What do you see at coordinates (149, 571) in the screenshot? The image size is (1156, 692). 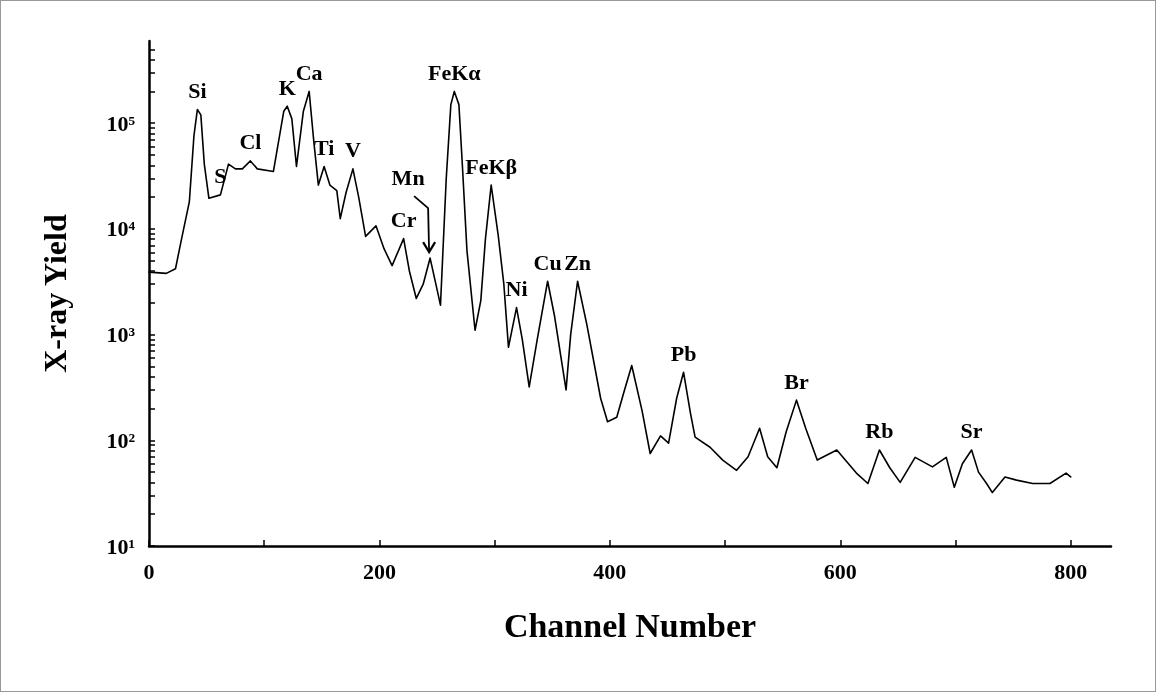 I see `x-tick-label: 0` at bounding box center [149, 571].